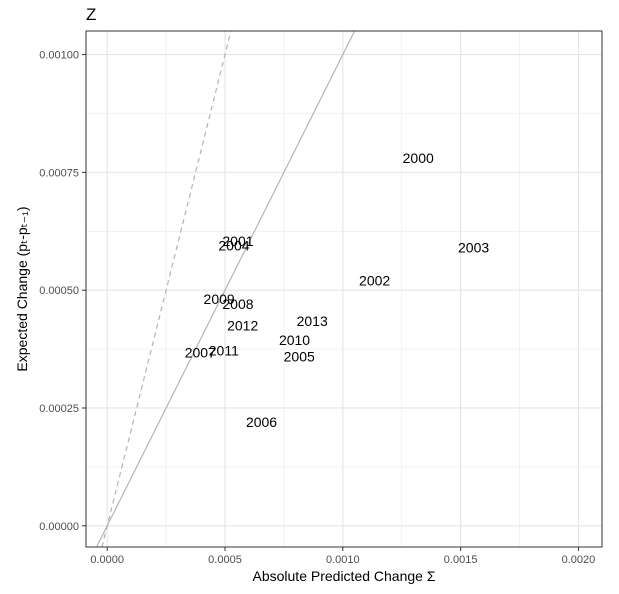  I want to click on point-label-2006: 2006, so click(261, 422).